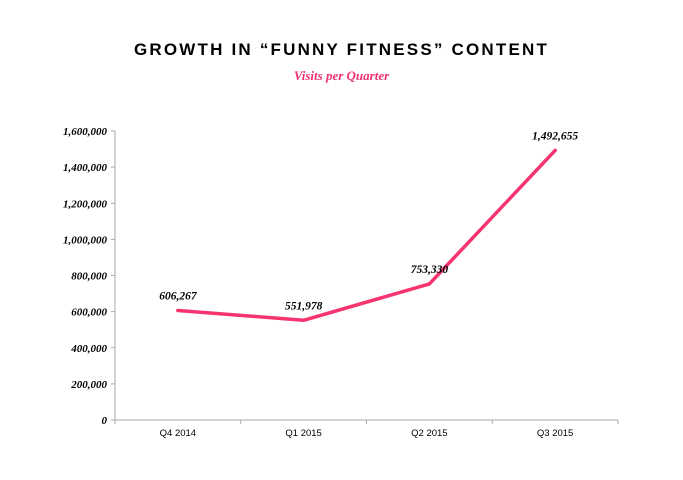  Describe the element at coordinates (341, 49) in the screenshot. I see `chart-title: GROWTH IN “FUNNY FITNESS” CONTENT` at that location.